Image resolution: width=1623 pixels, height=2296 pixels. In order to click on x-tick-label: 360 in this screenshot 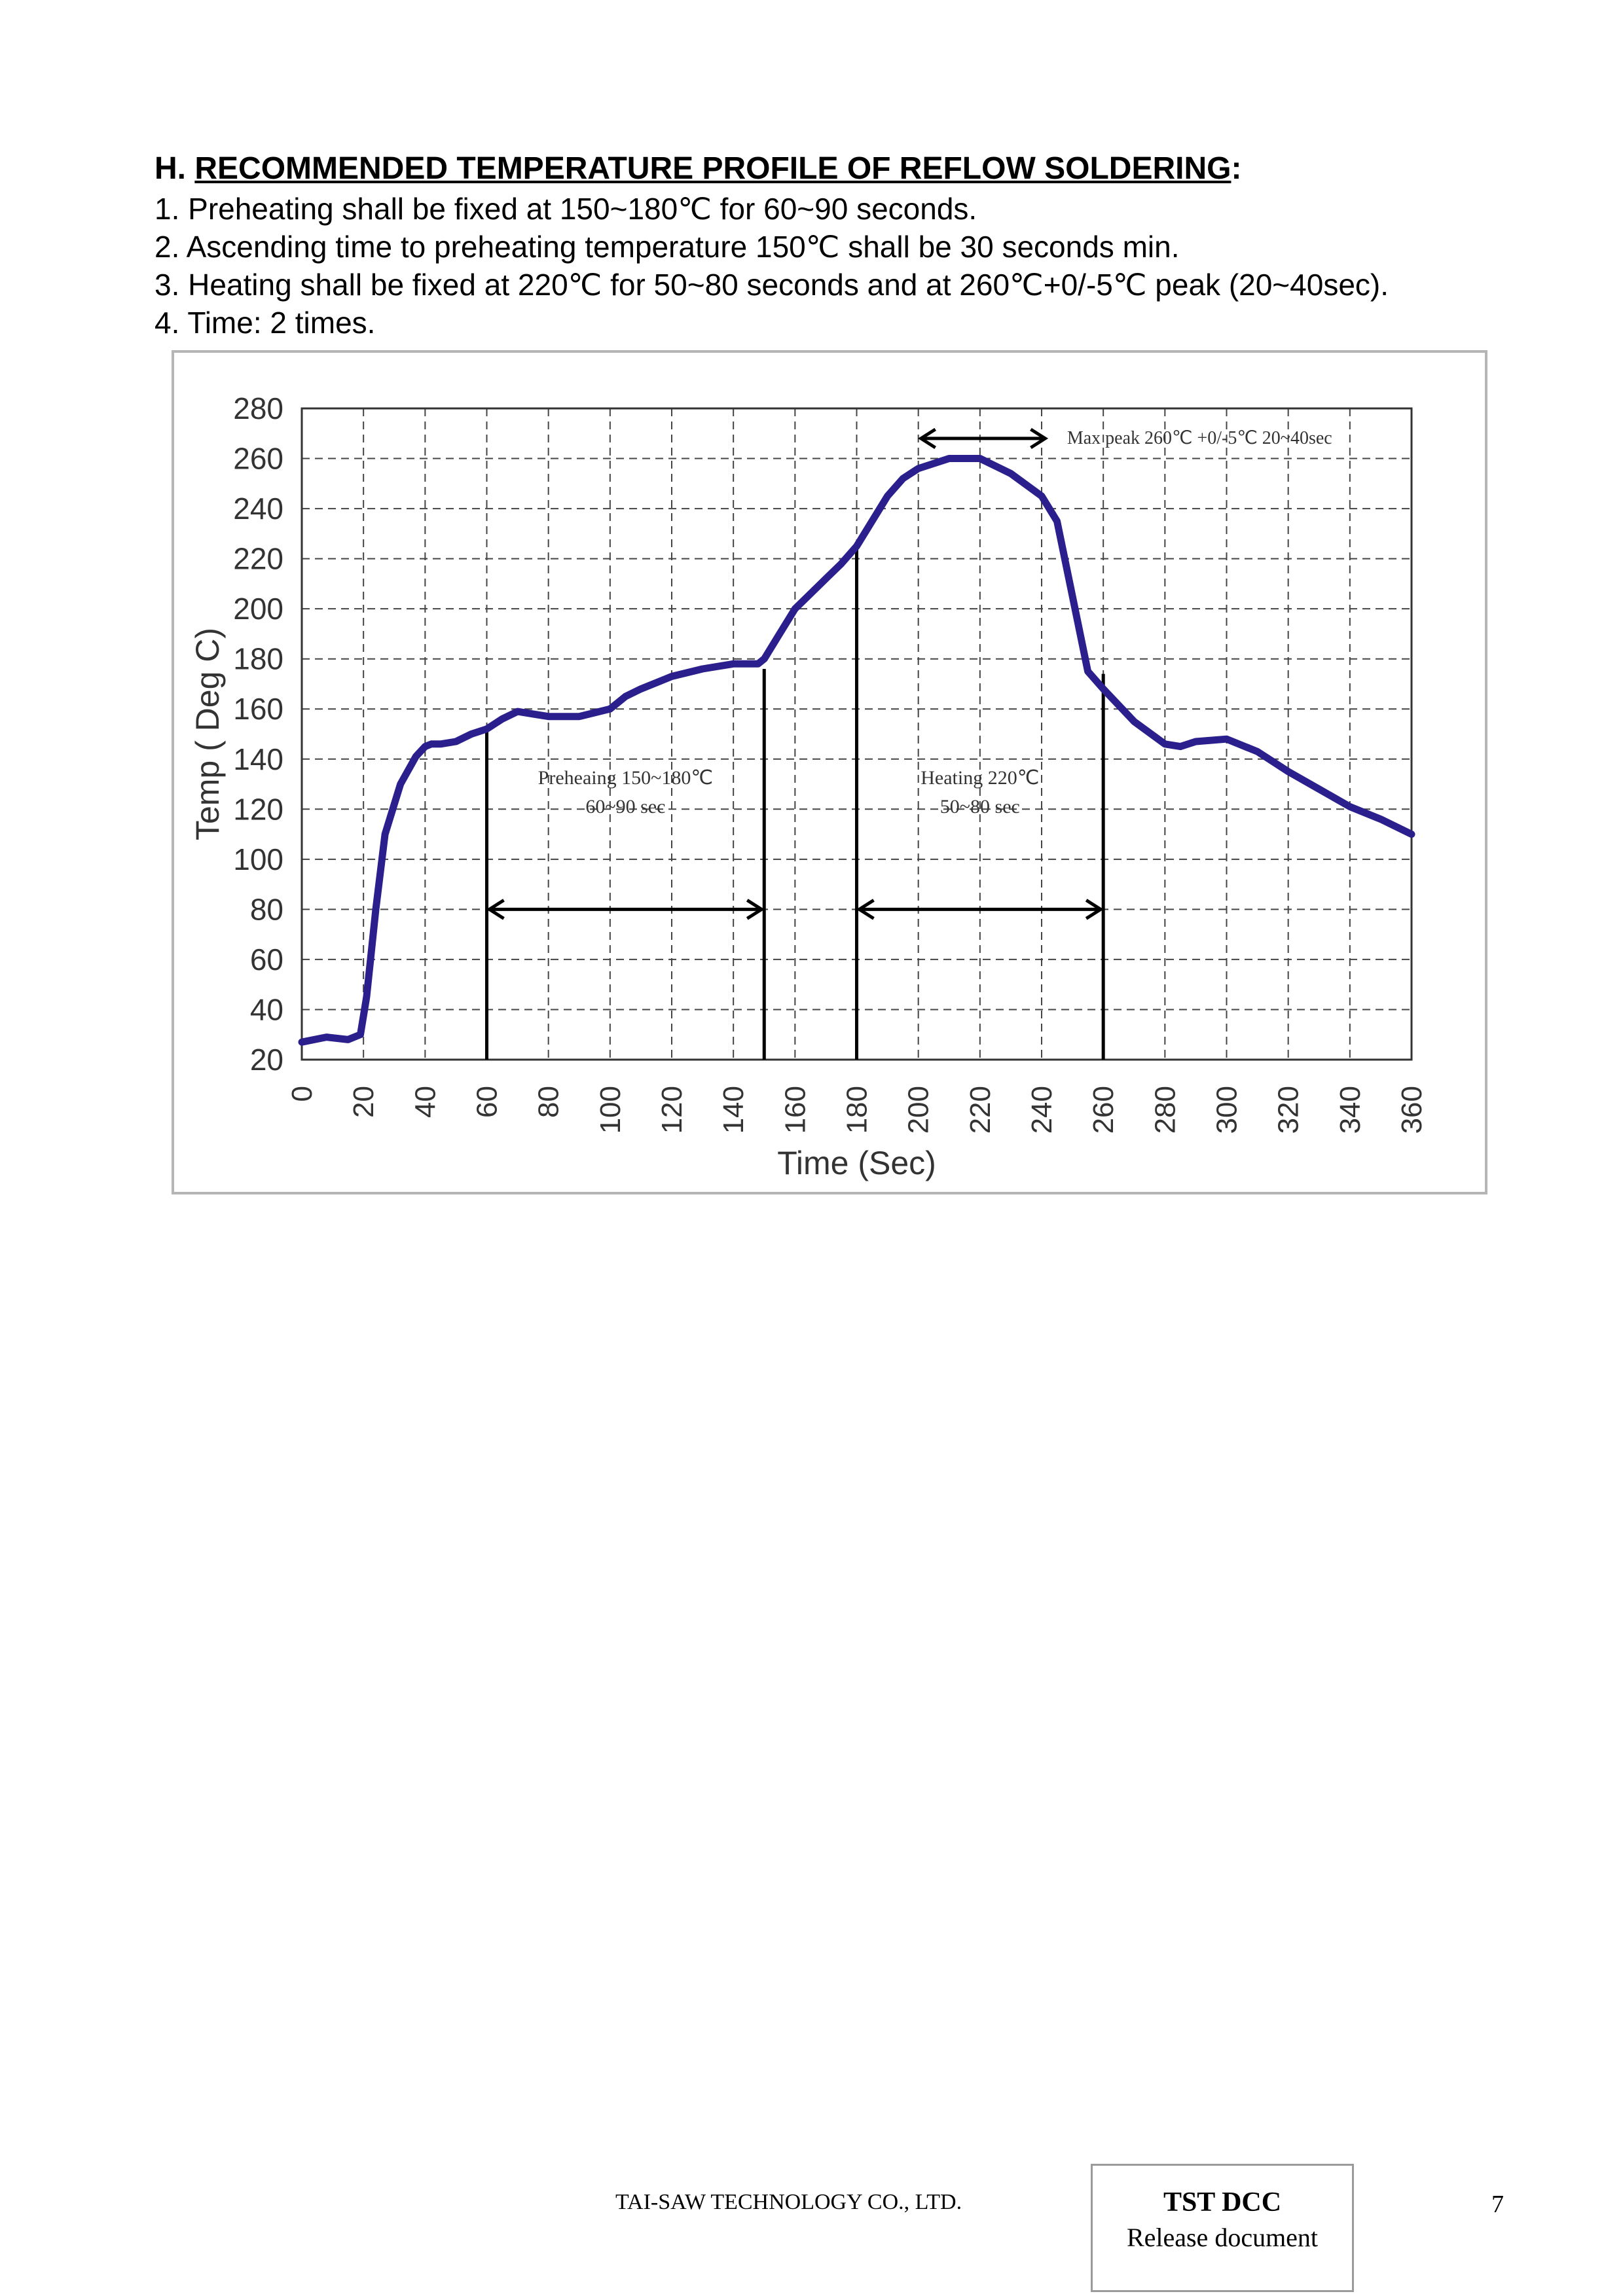, I will do `click(1412, 1110)`.